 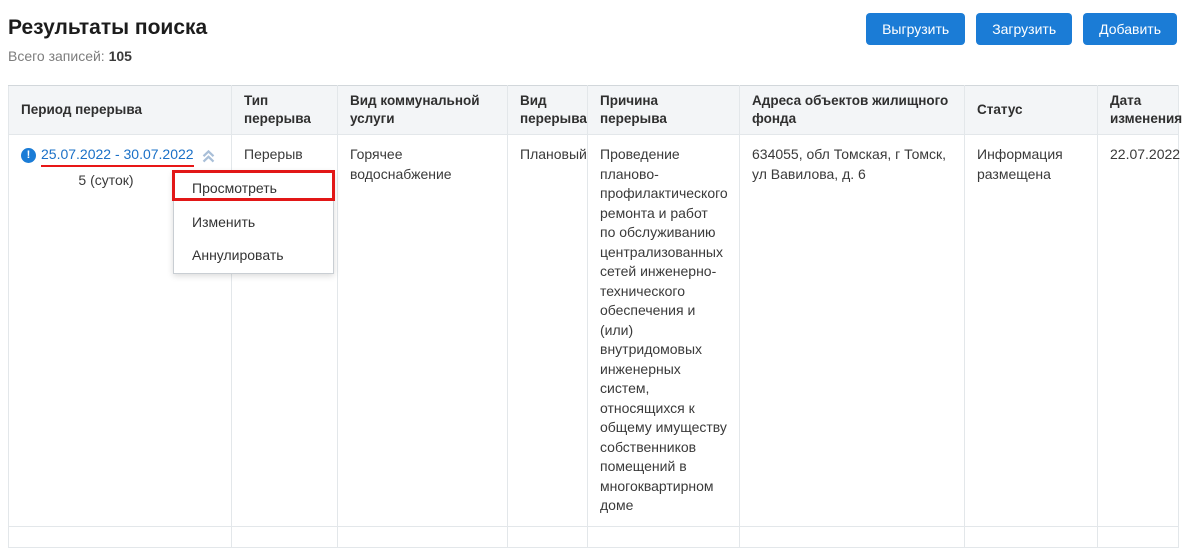 I want to click on duration-text: 5 (суток), so click(x=106, y=179).